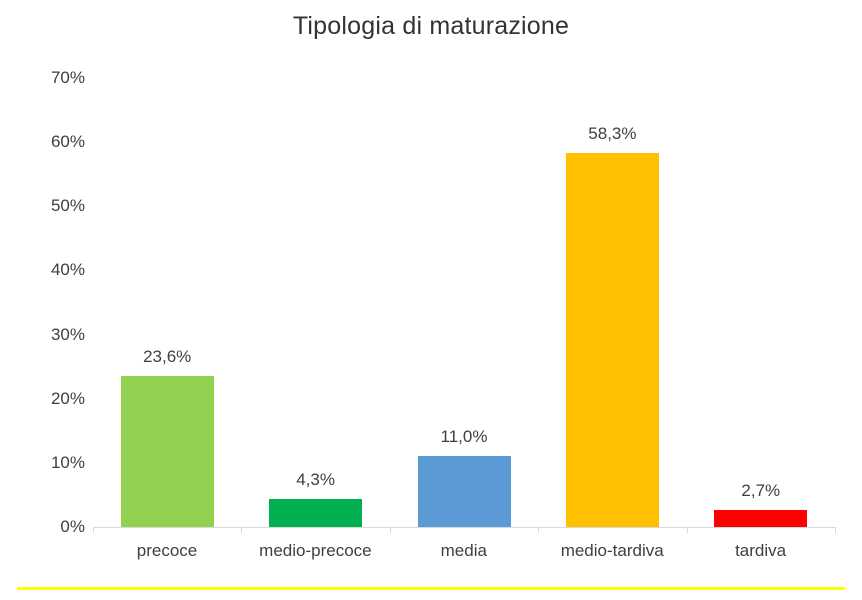  What do you see at coordinates (167, 550) in the screenshot?
I see `x-tick-label-precoce: precoce` at bounding box center [167, 550].